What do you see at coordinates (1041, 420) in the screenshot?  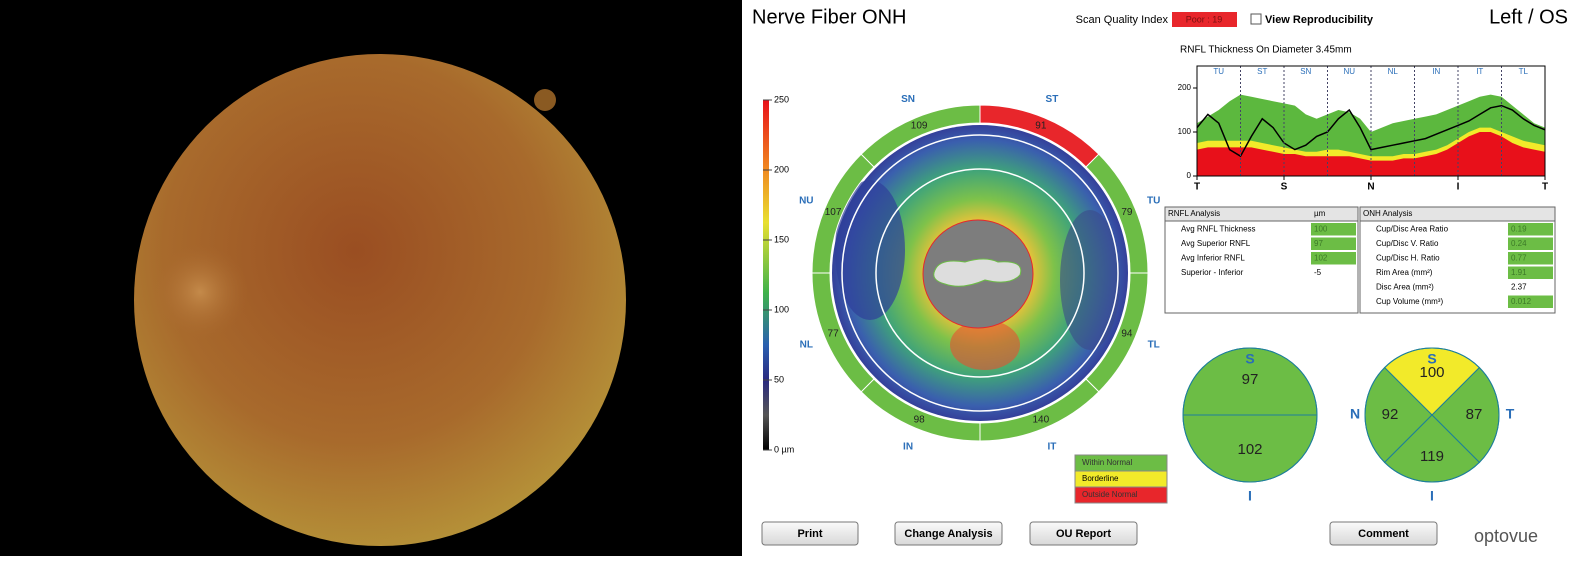 I see `sector-value: 140` at bounding box center [1041, 420].